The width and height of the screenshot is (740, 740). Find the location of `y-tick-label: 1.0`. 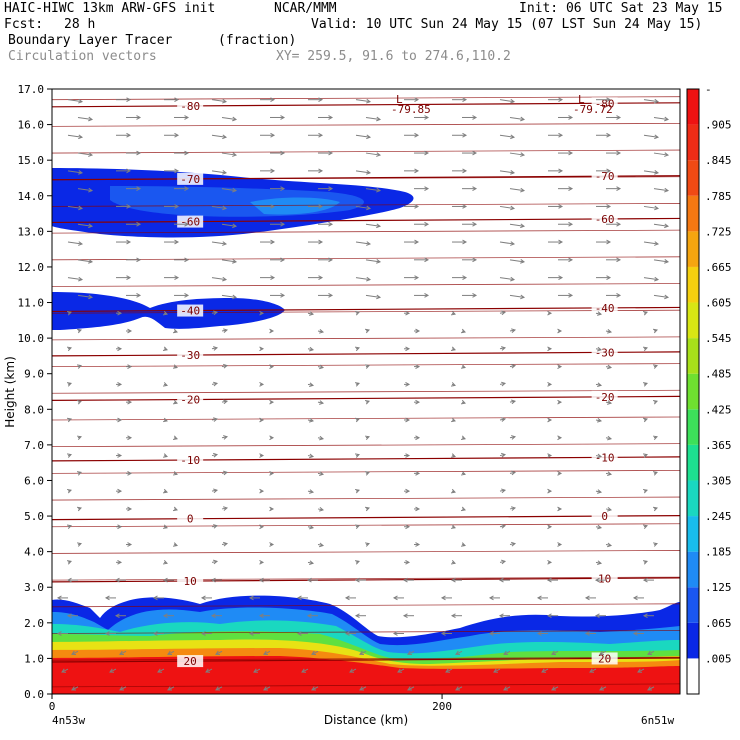

y-tick-label: 1.0 is located at coordinates (34, 658).